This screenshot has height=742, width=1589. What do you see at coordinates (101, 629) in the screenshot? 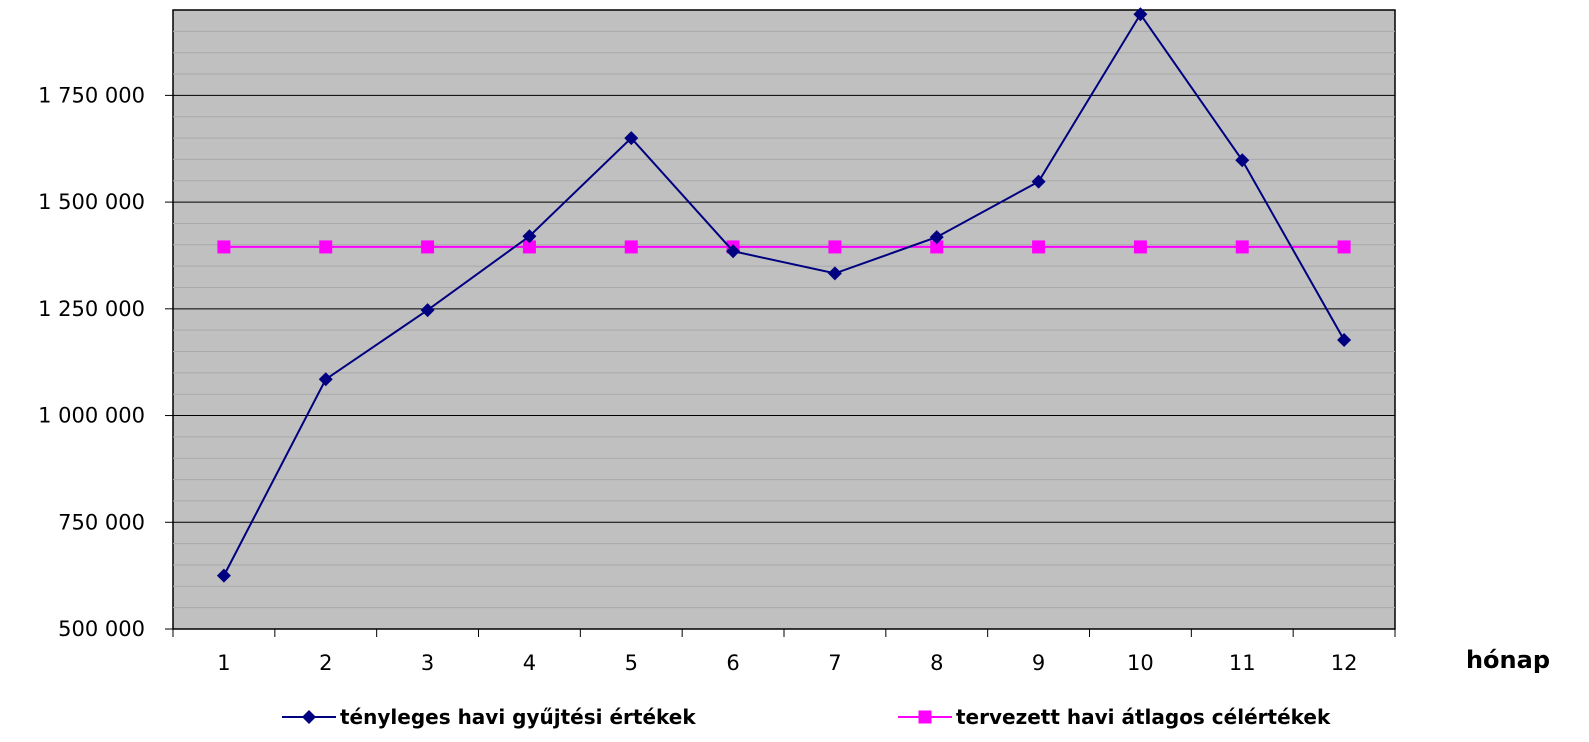
I see `y-tick-label: 500 000` at bounding box center [101, 629].